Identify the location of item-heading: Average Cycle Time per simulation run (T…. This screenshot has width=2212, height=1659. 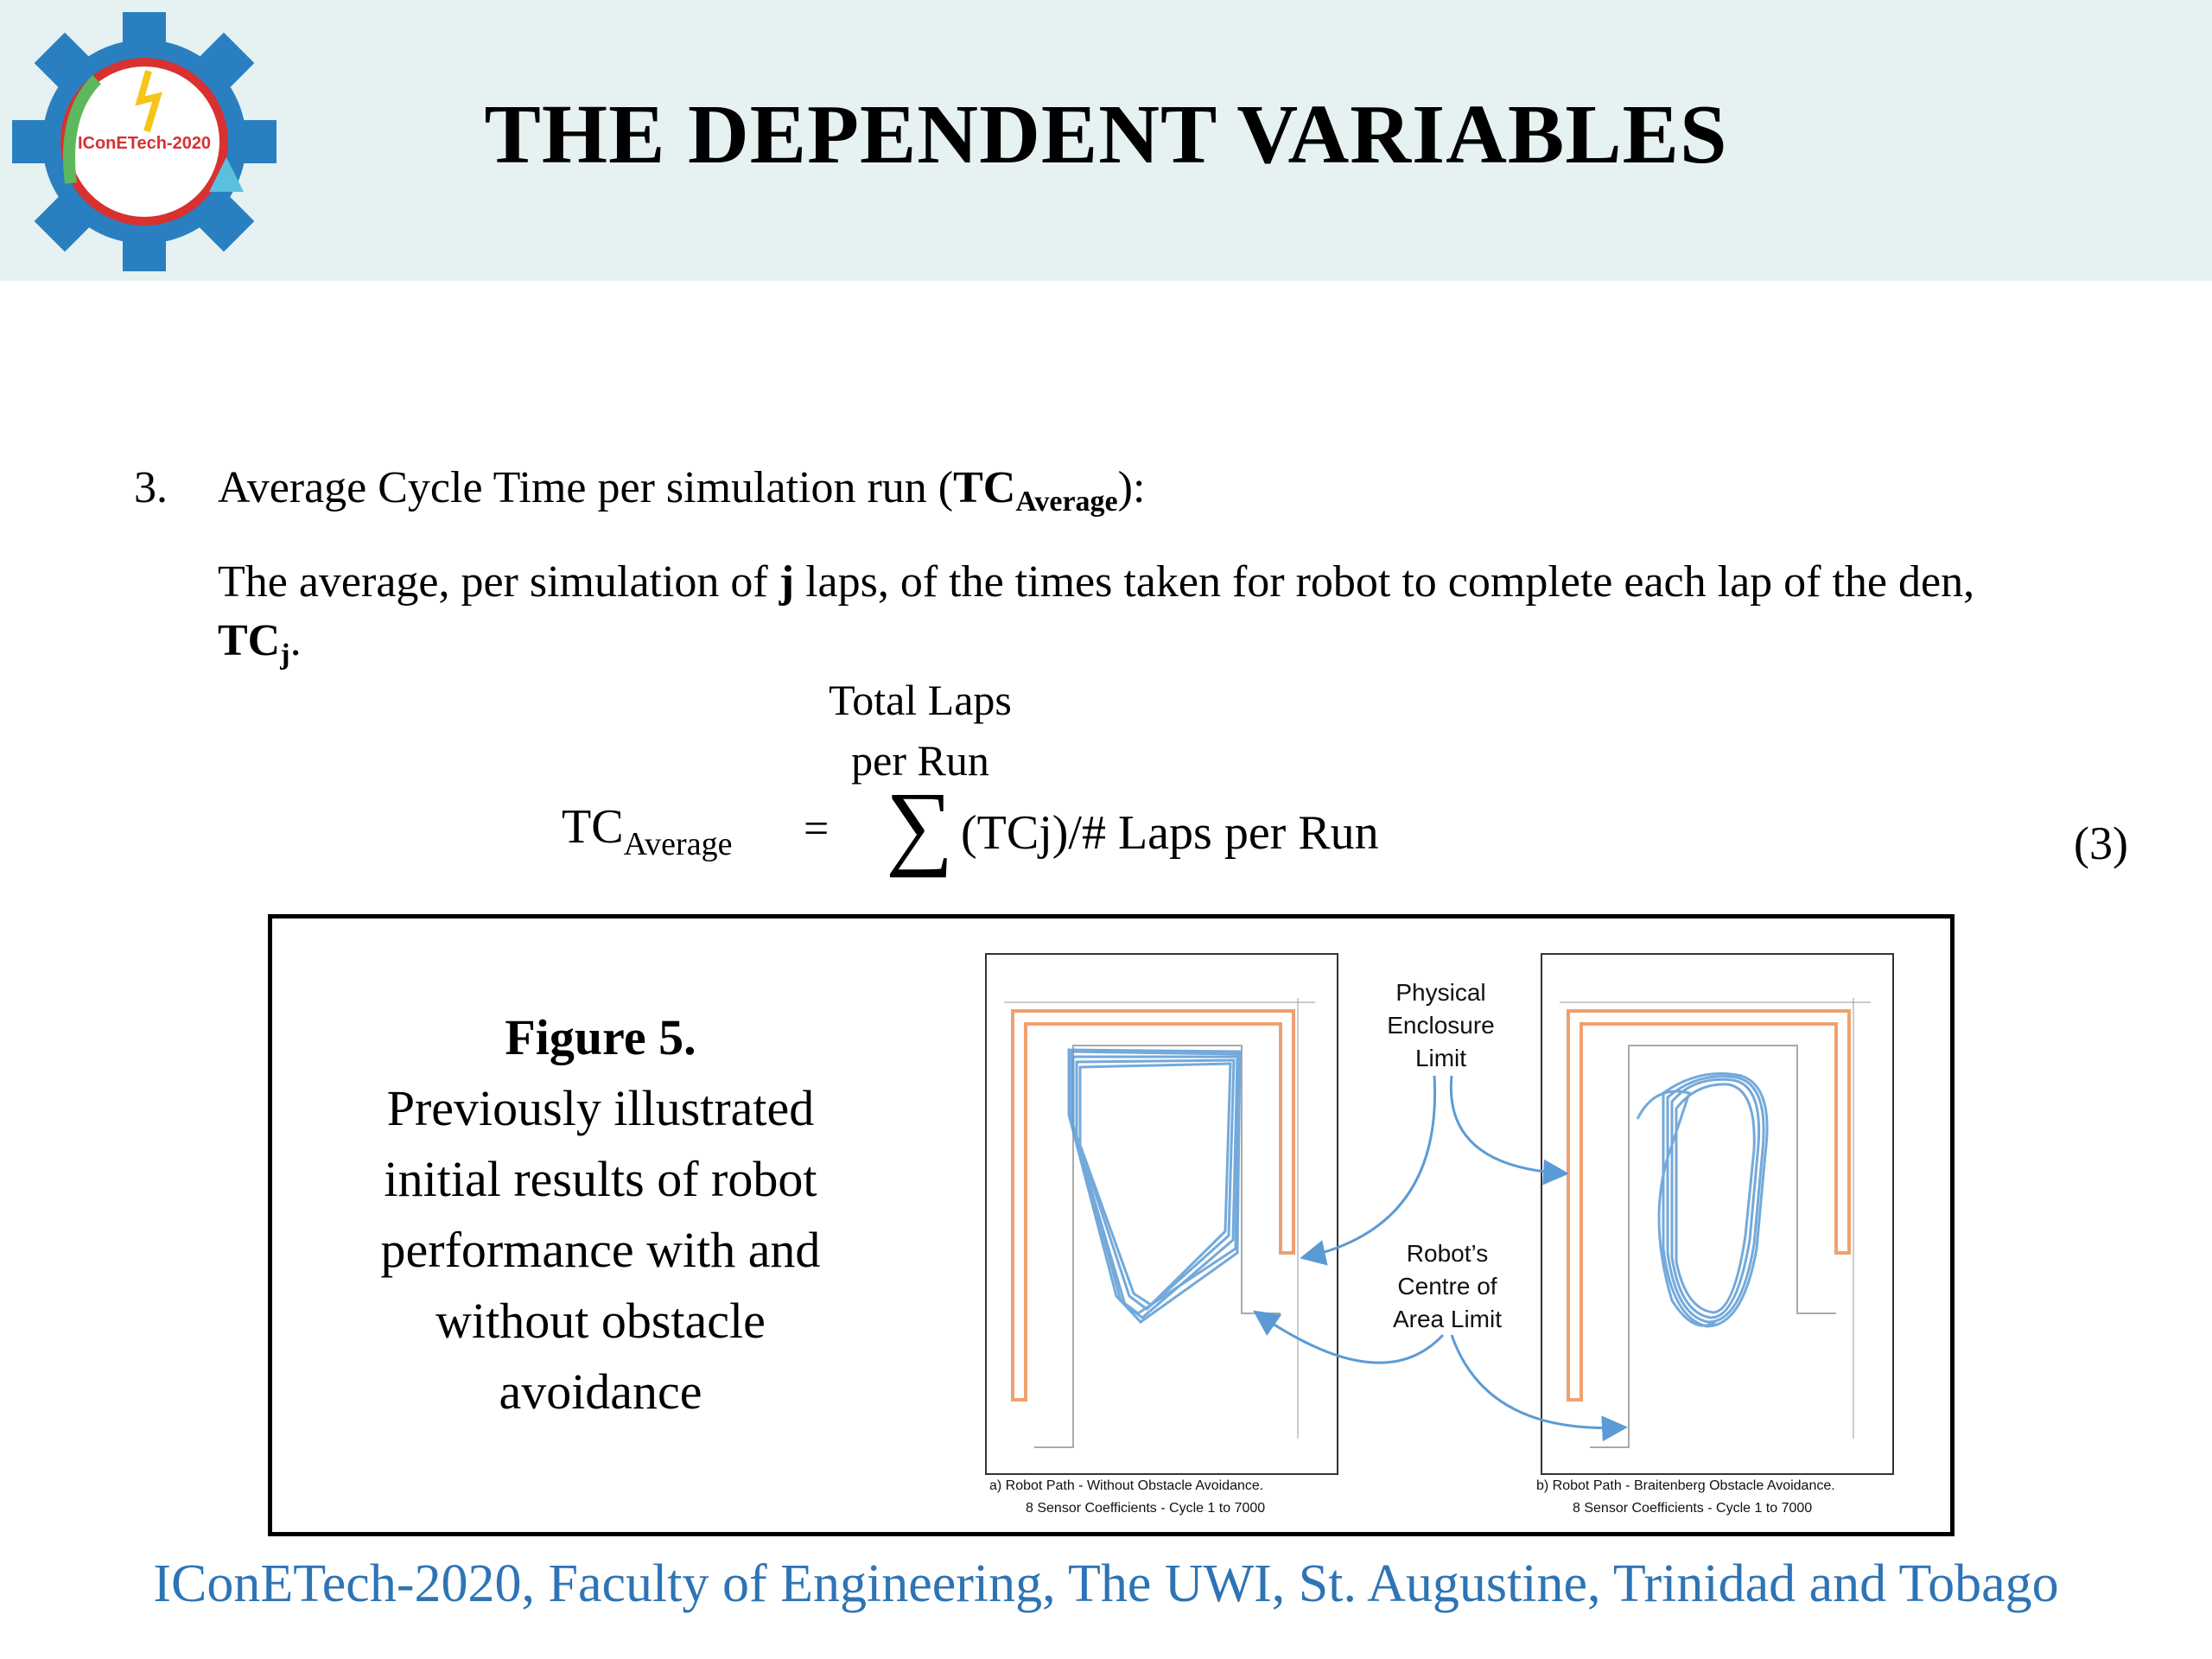
(682, 490).